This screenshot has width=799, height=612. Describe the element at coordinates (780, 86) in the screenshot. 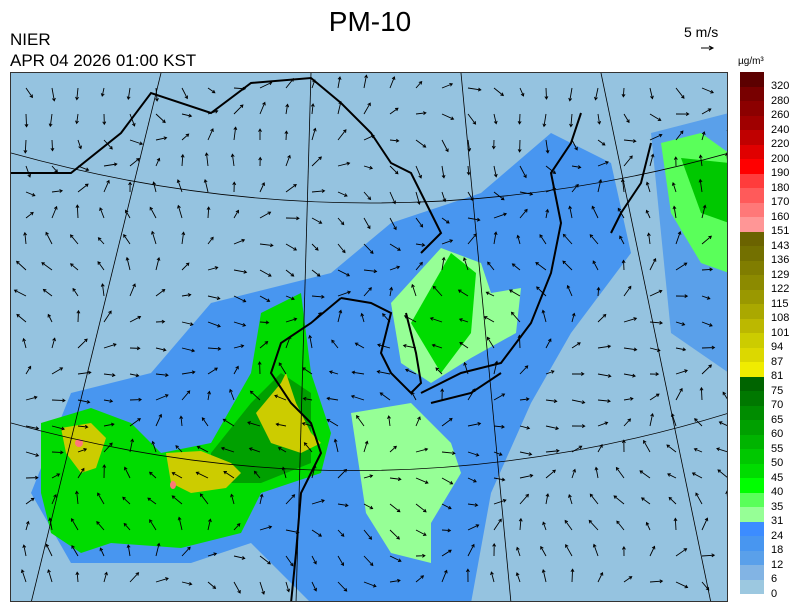

I see `legend-label: 320` at that location.